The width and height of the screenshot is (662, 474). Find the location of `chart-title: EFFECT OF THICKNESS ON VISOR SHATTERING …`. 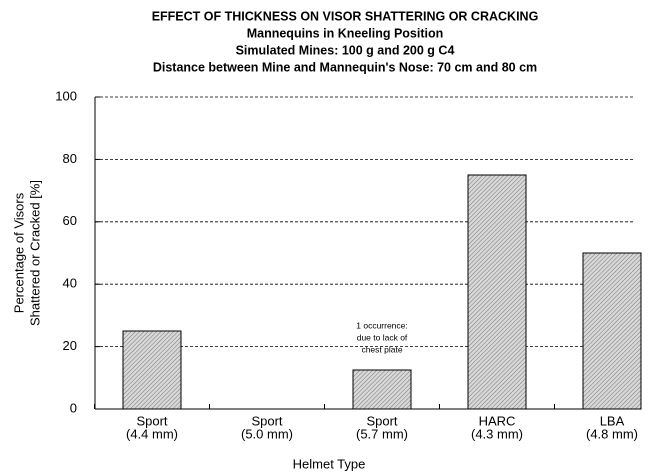

chart-title: EFFECT OF THICKNESS ON VISOR SHATTERING … is located at coordinates (345, 16).